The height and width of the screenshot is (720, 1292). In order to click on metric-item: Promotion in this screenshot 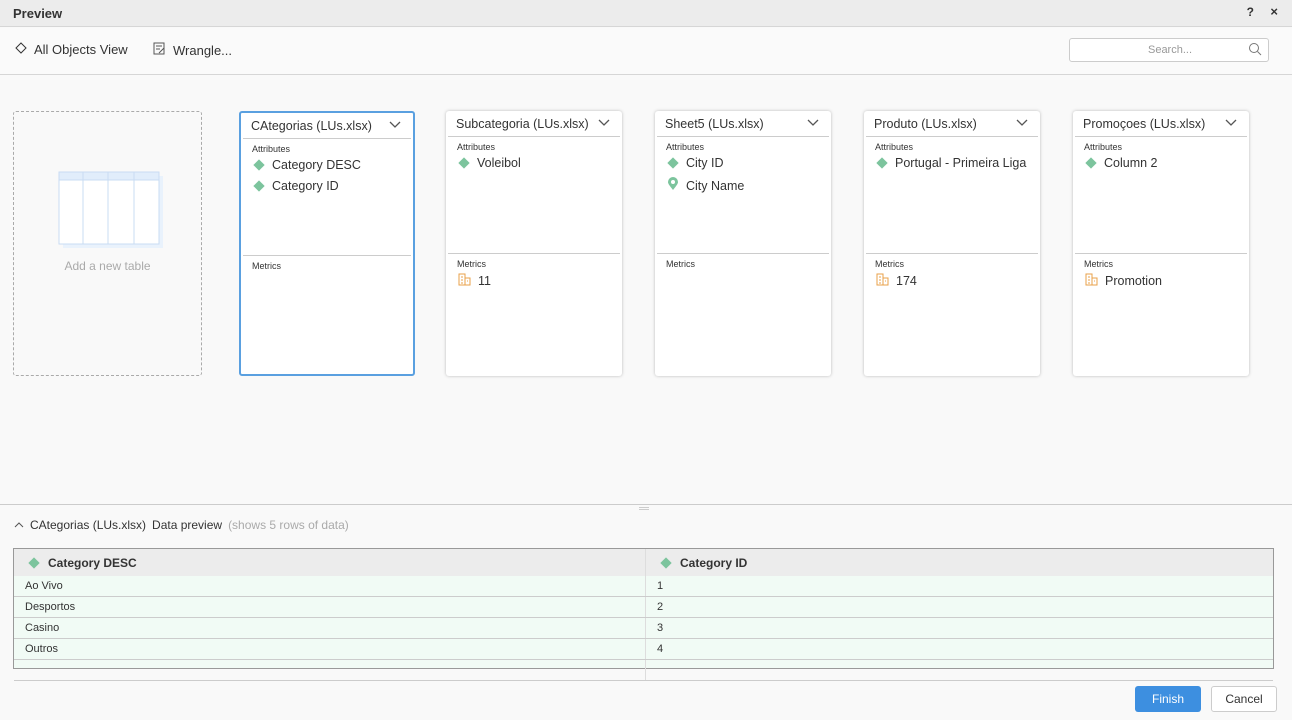, I will do `click(1161, 280)`.